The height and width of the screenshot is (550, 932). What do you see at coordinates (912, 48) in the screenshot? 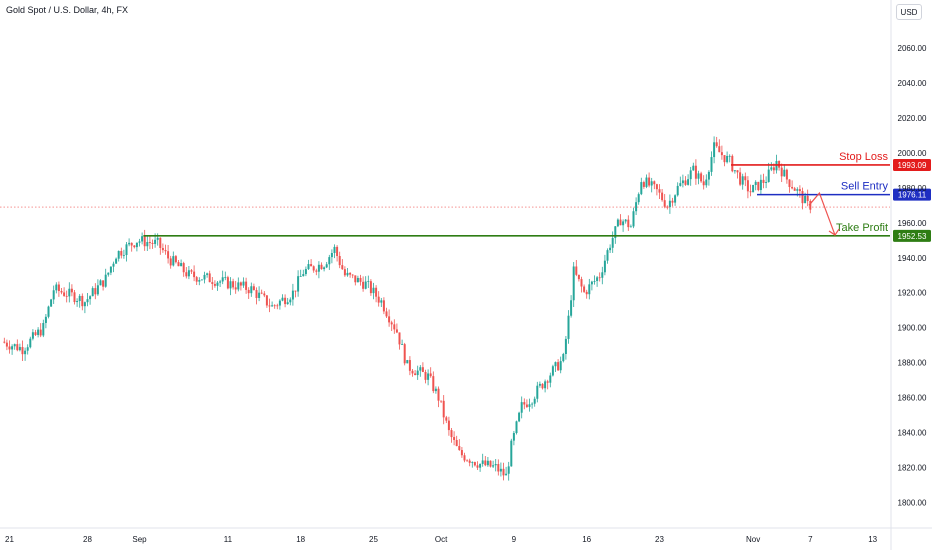
I see `price-tick-label: 2060.00` at bounding box center [912, 48].